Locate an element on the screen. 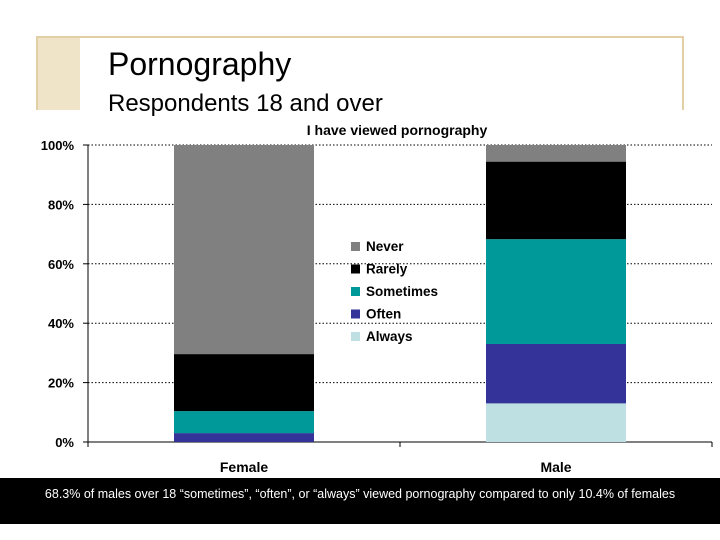  bar-segment-male-often is located at coordinates (556, 373).